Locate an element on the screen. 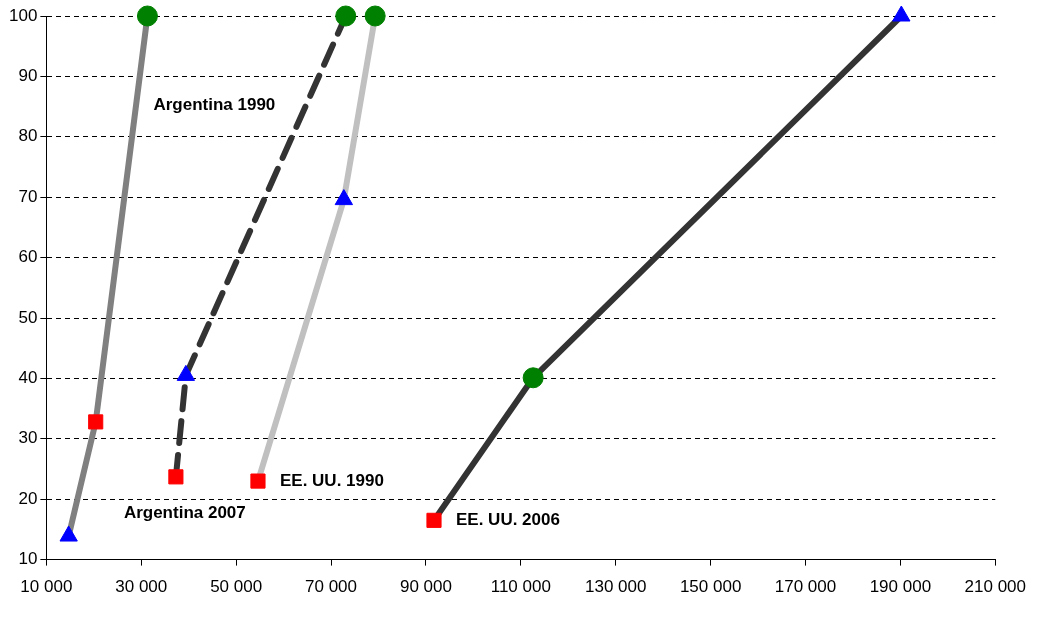  y-tick-label: 100 is located at coordinates (23, 15).